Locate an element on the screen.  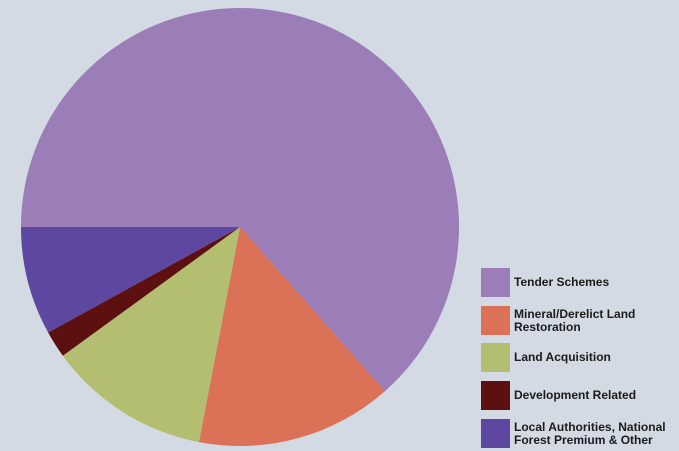
legend-item-mineral-derelict-land-restoration: Mineral/Derelict Land Restoration is located at coordinates (558, 320).